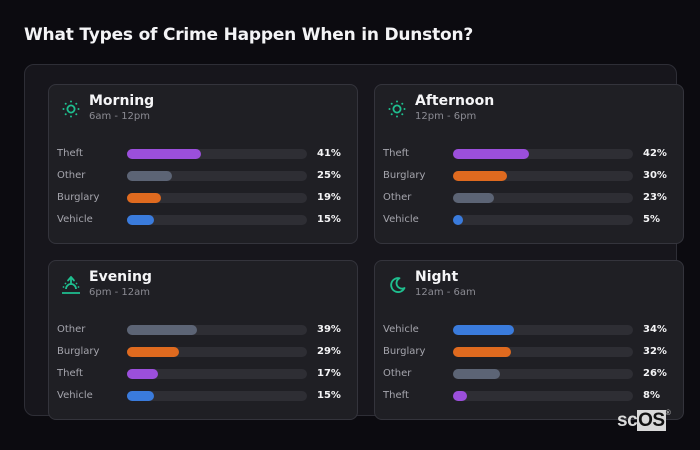 This screenshot has width=700, height=450. I want to click on bar-list: Theft 42% Burglary 30% Other 23% Vehicle 5%, so click(533, 189).